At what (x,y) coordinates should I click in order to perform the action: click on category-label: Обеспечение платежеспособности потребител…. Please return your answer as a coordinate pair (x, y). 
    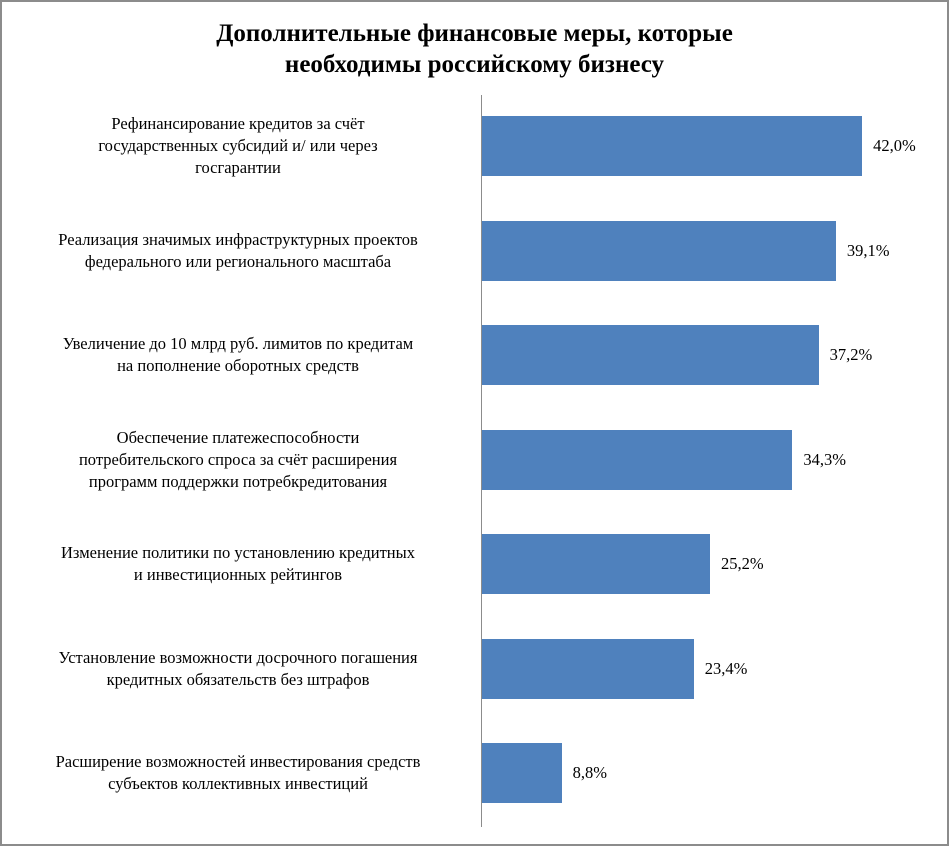
    Looking at the image, I should click on (238, 460).